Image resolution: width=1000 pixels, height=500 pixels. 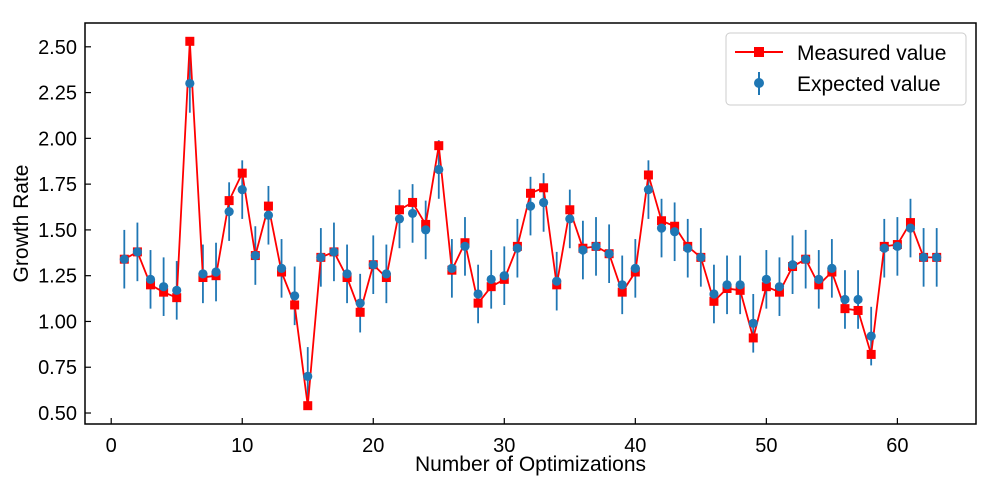 I want to click on x-tick-label: 60, so click(x=897, y=446).